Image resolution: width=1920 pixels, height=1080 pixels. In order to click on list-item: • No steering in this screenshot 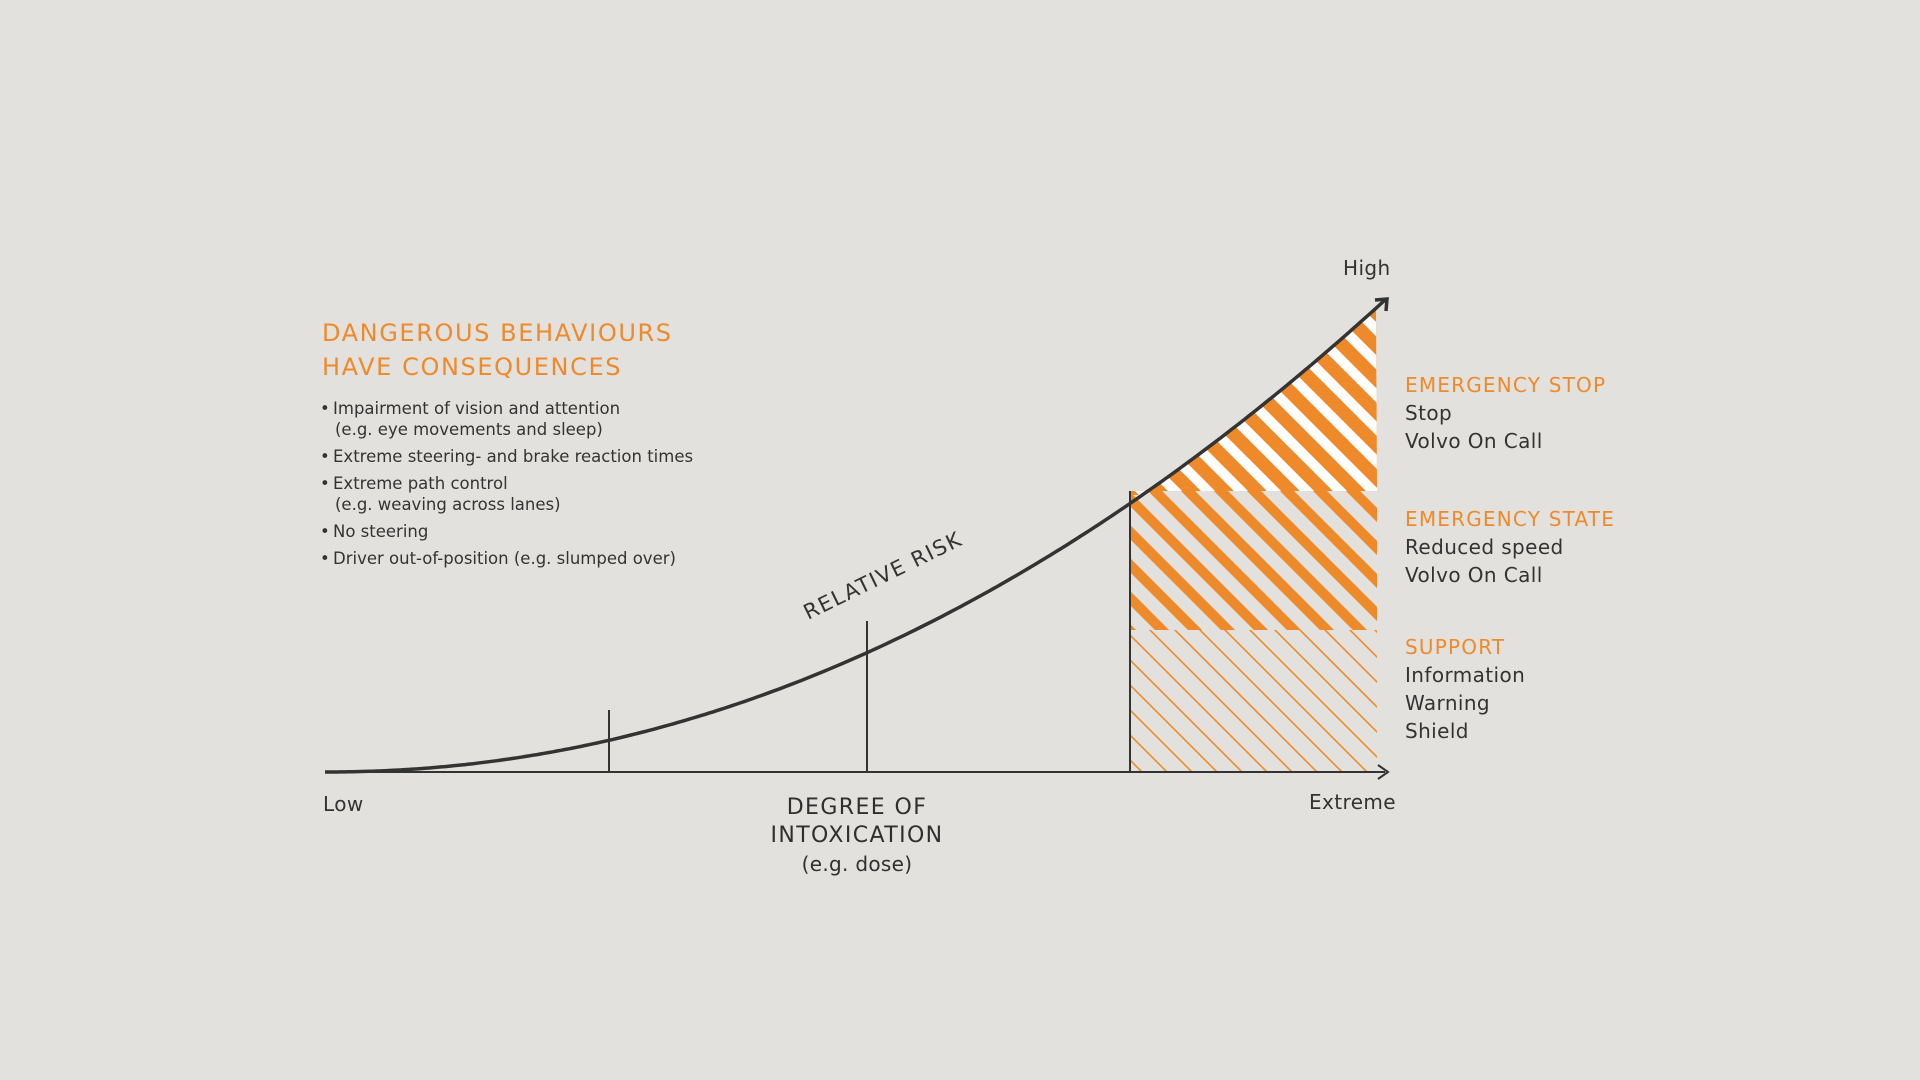, I will do `click(374, 531)`.